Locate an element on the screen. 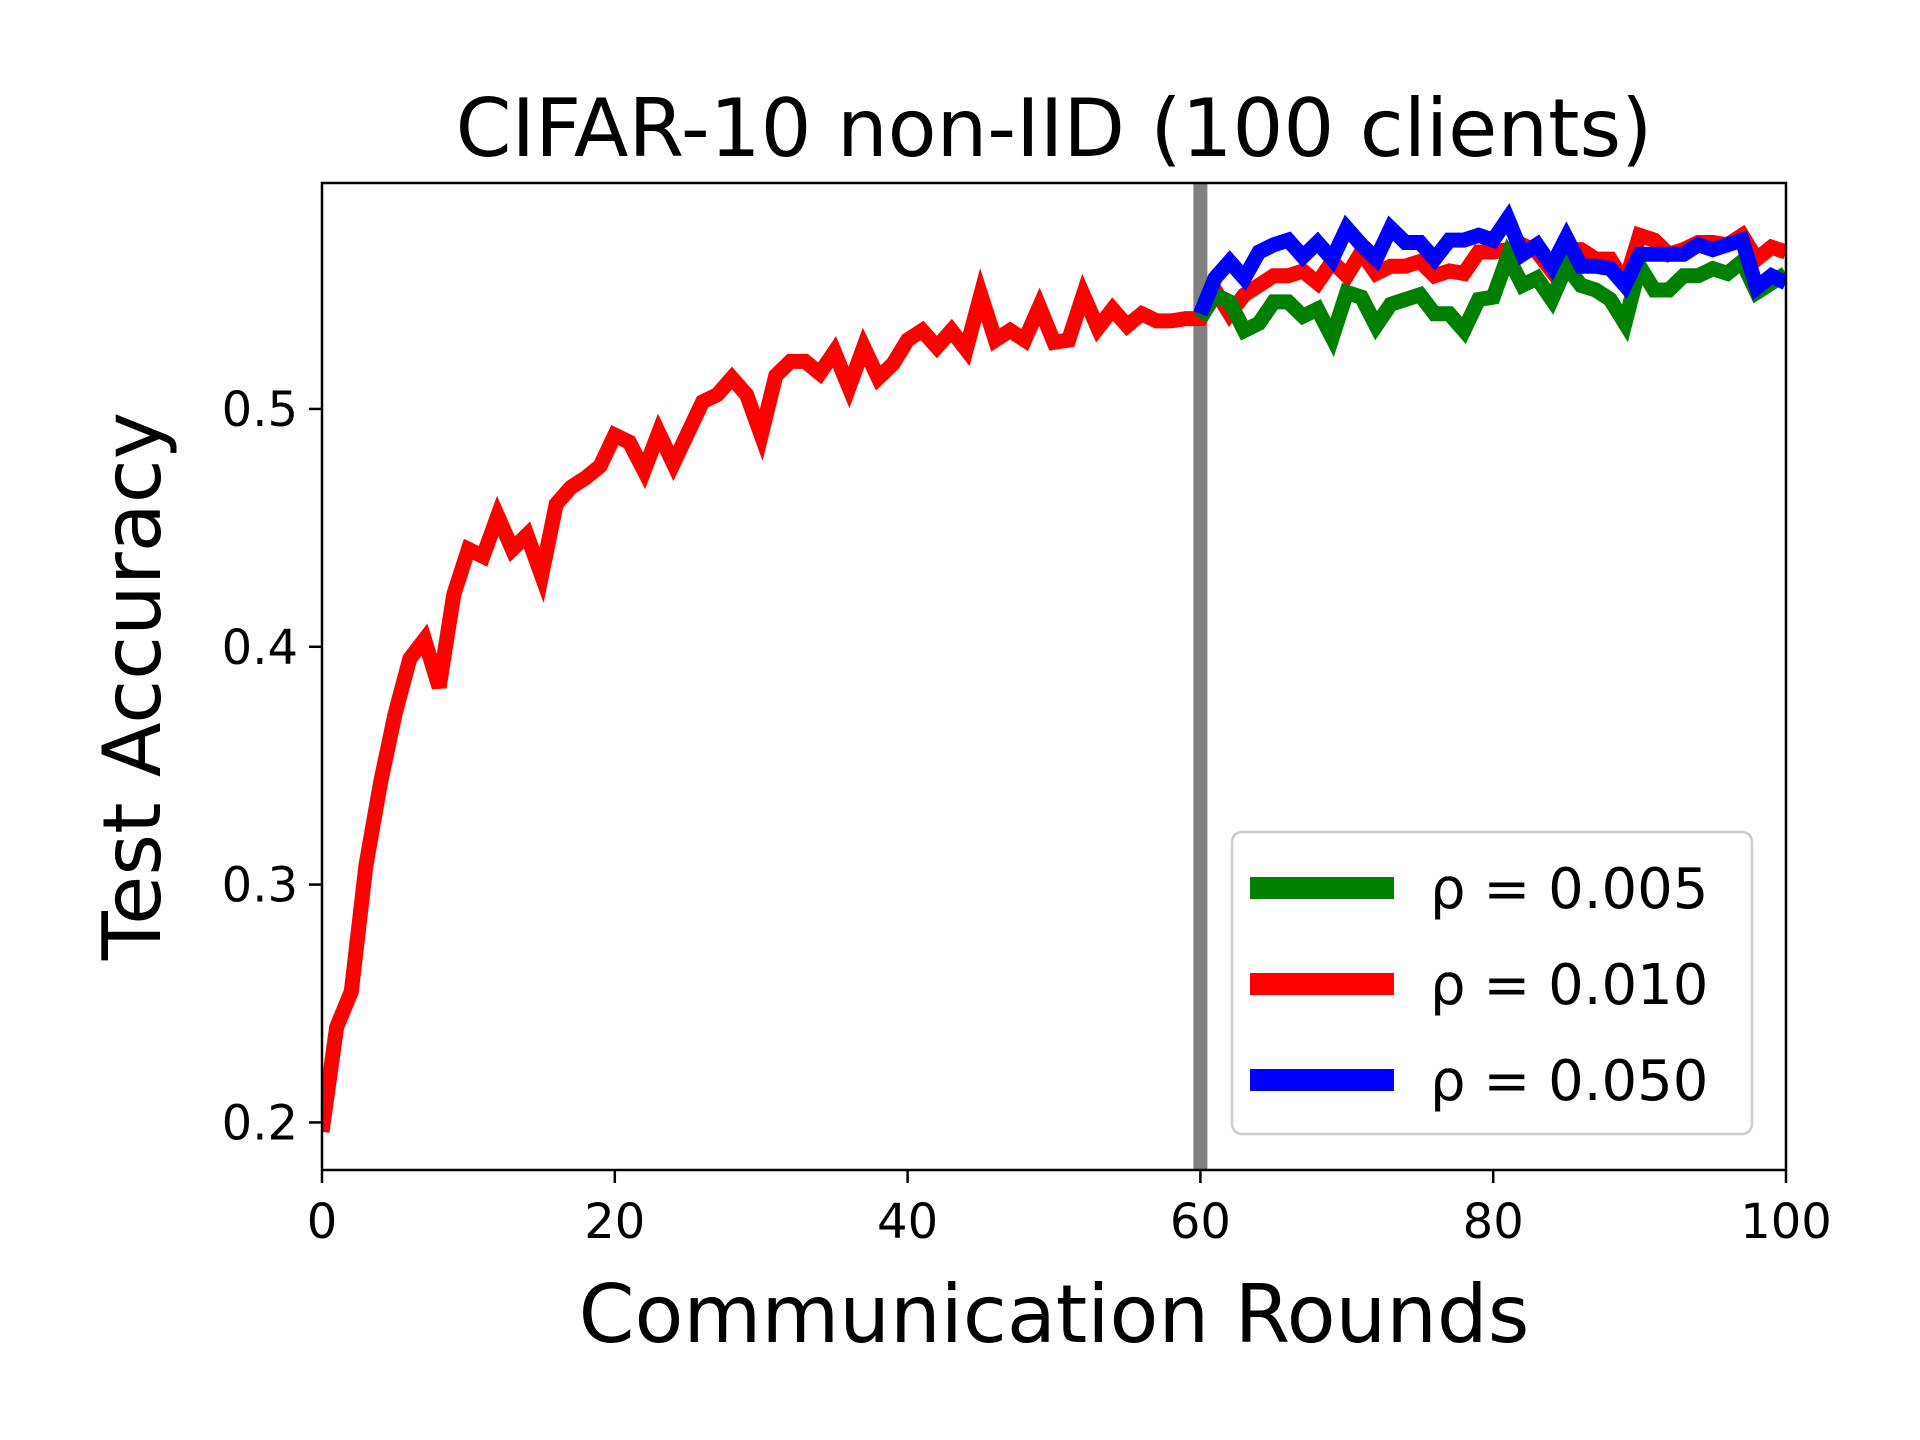 The width and height of the screenshot is (1920, 1440). legend-label: ρ = 0.005 is located at coordinates (1569, 889).